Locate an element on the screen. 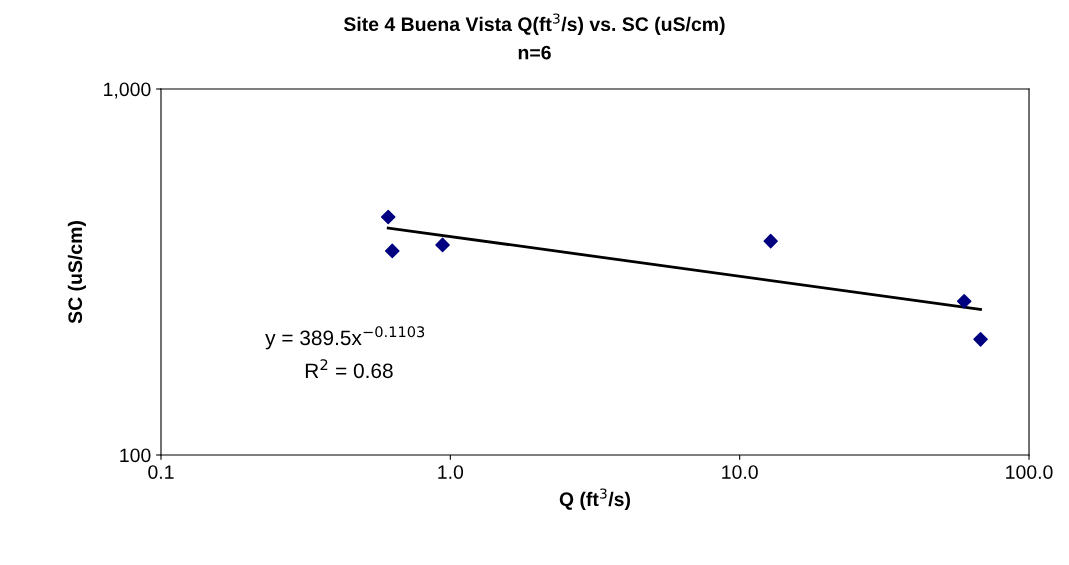  x-tick-label: 0.1 is located at coordinates (161, 472).